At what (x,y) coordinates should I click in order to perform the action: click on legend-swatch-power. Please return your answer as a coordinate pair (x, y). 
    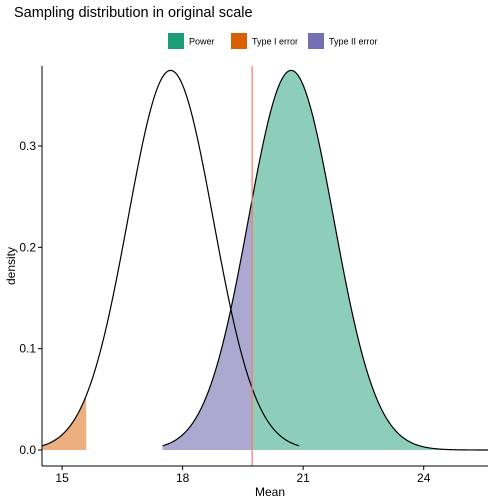
    Looking at the image, I should click on (176, 41).